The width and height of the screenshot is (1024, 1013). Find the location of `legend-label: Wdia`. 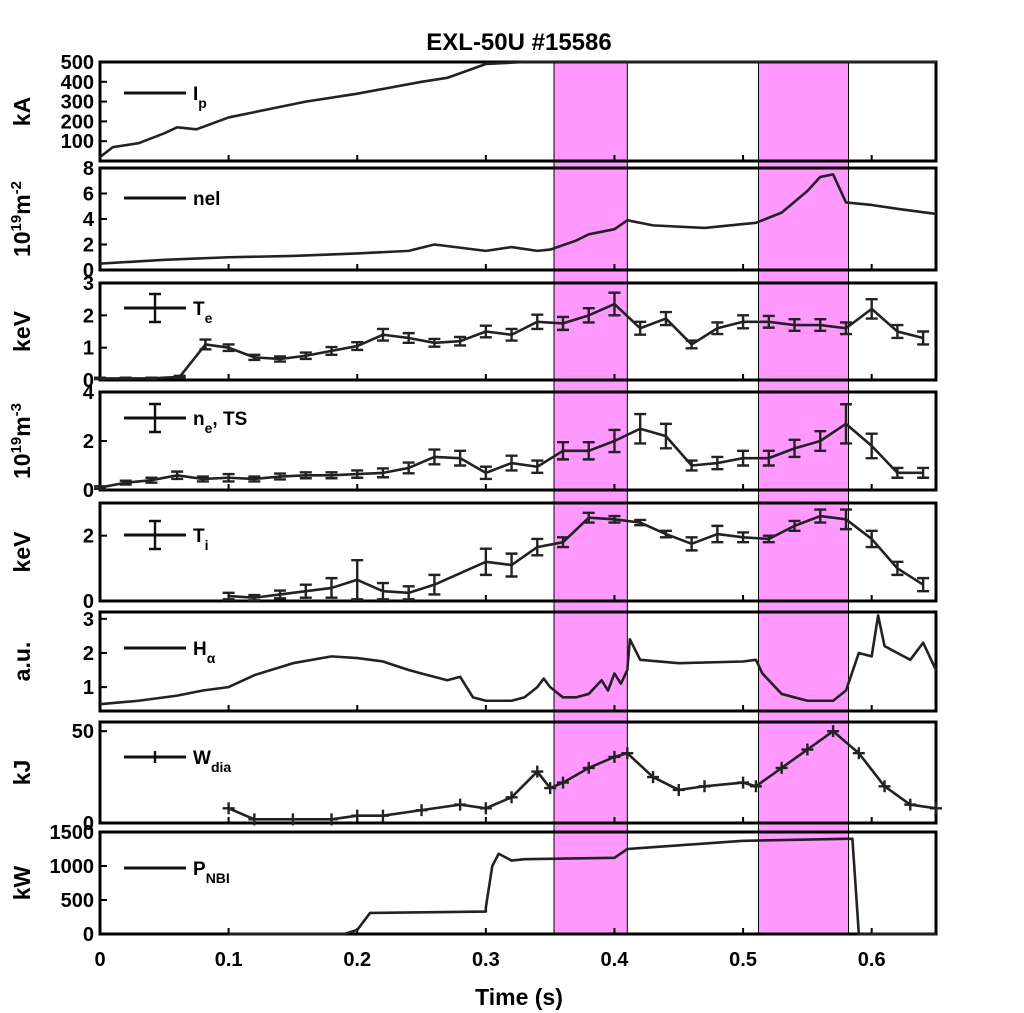

legend-label: Wdia is located at coordinates (212, 761).